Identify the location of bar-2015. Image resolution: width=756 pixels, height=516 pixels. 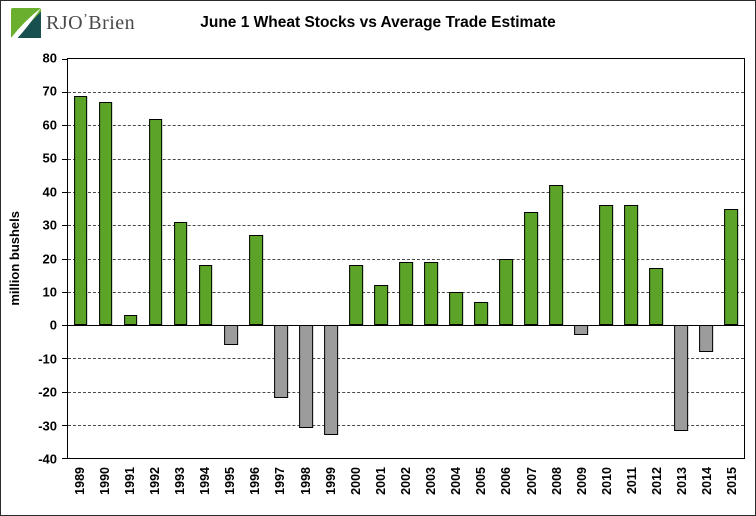
(731, 266).